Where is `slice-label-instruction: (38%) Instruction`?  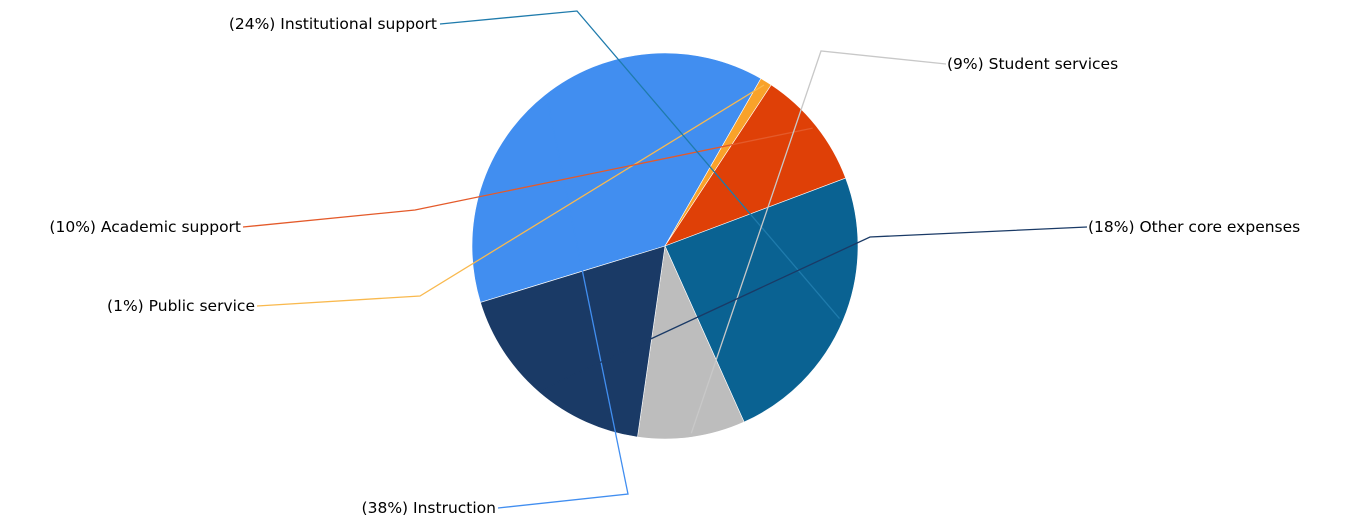
slice-label-instruction: (38%) Instruction is located at coordinates (429, 508).